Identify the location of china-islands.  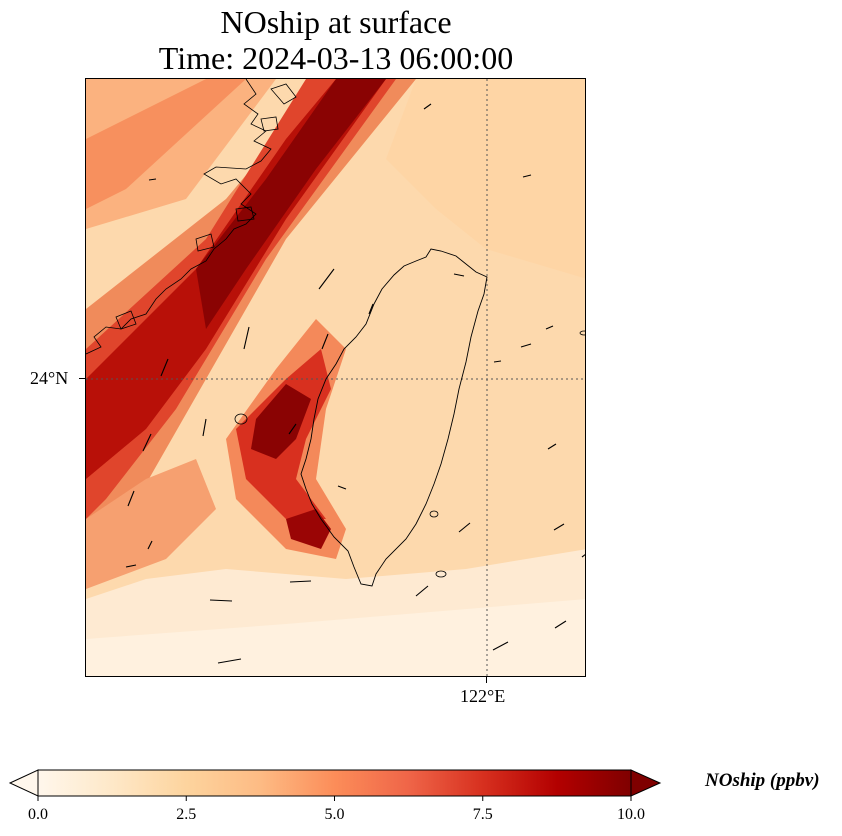
(206, 206).